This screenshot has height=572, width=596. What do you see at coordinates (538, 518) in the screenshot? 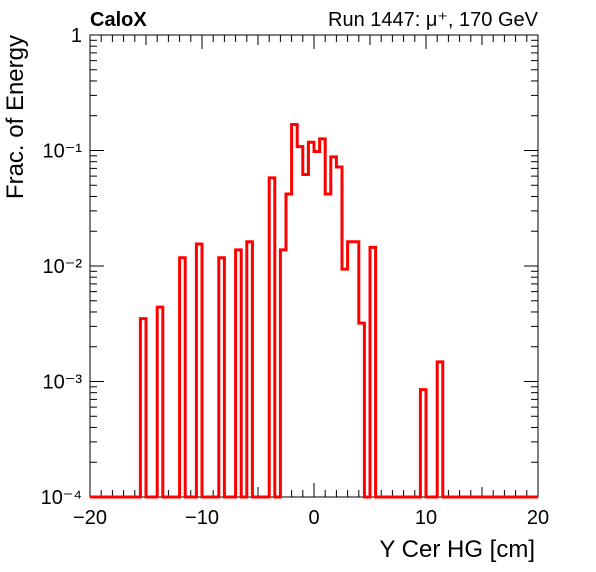
I see `x-tick-label: 20` at bounding box center [538, 518].